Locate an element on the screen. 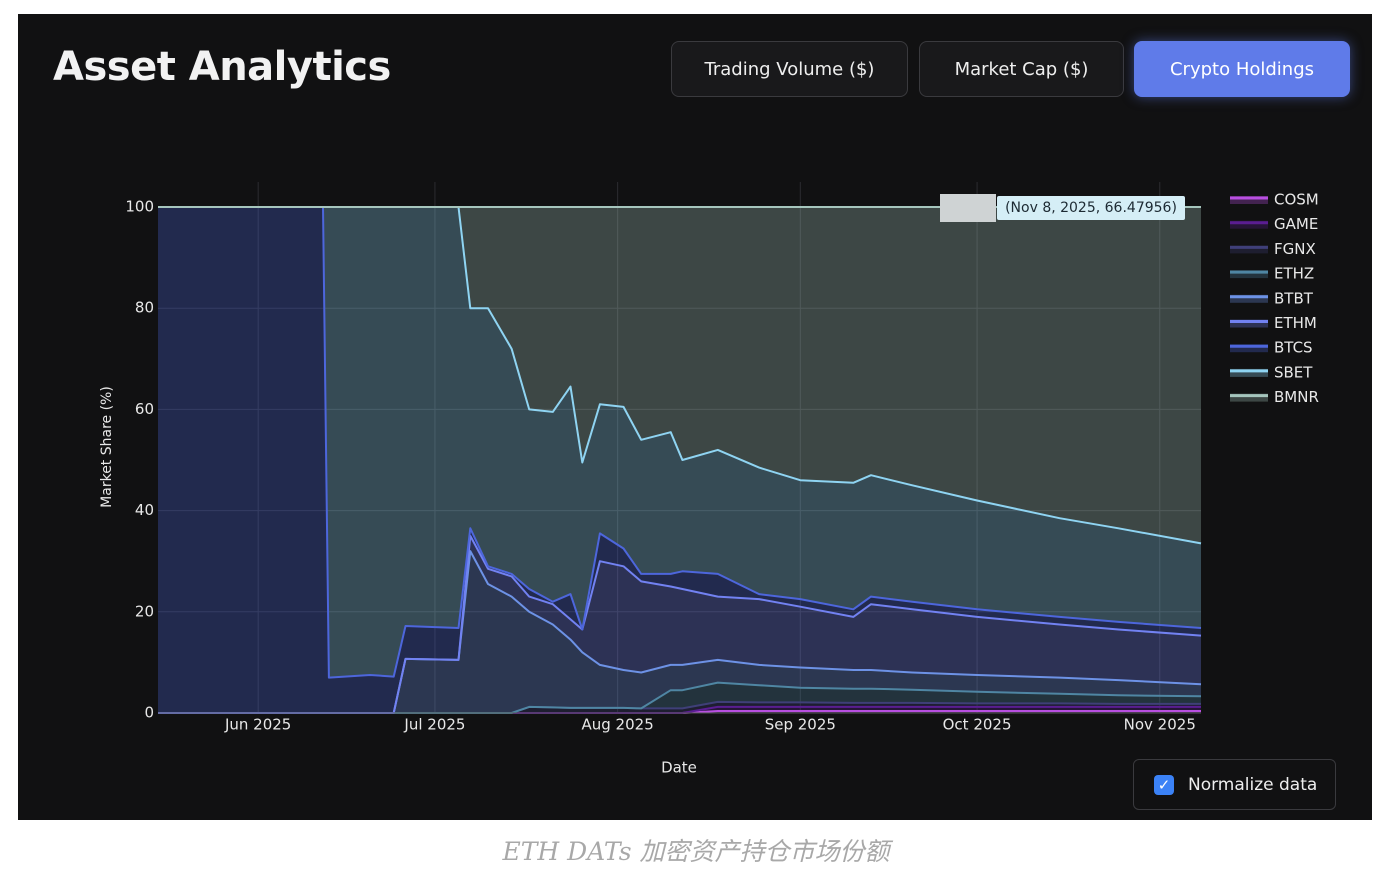 Image resolution: width=1392 pixels, height=884 pixels. x-tick-label: Aug 2025 is located at coordinates (618, 725).